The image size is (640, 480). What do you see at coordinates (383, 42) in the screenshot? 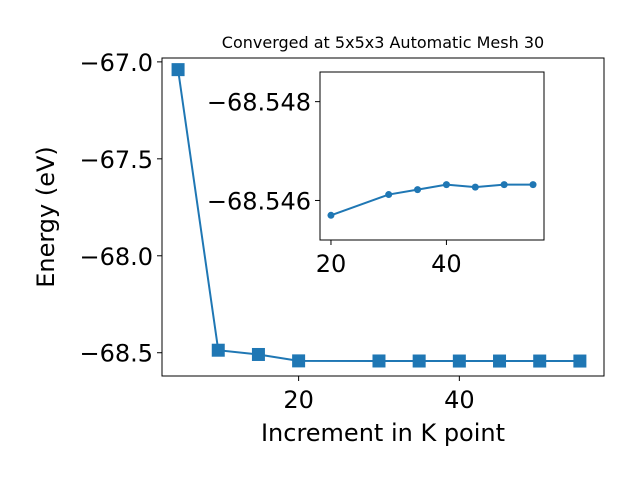
I see `chart-title: Converged at 5x5x3 Automatic Mesh 30` at bounding box center [383, 42].